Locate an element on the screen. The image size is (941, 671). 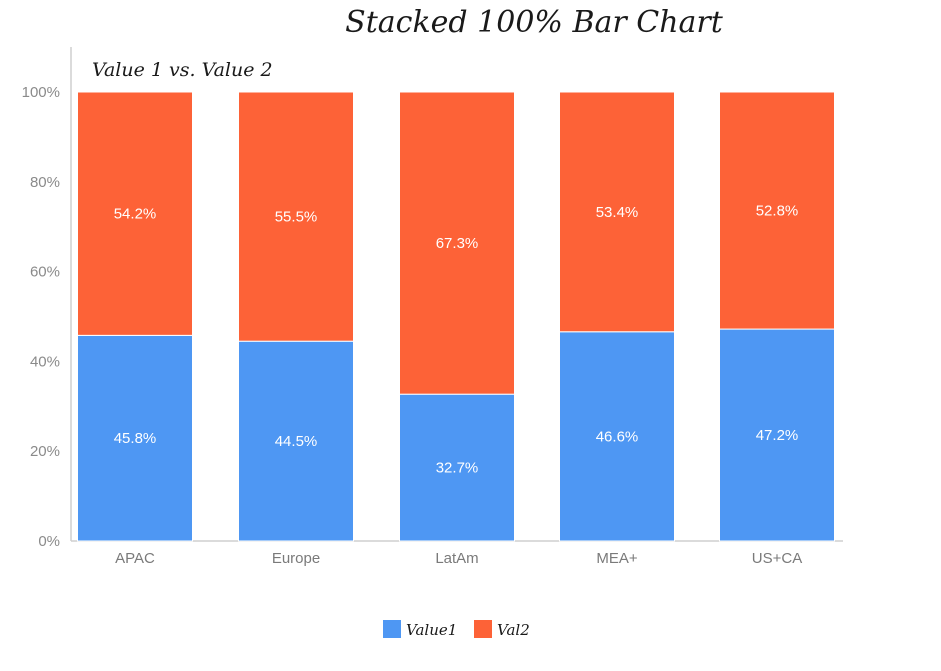
bar-segment-val2-latam is located at coordinates (457, 243).